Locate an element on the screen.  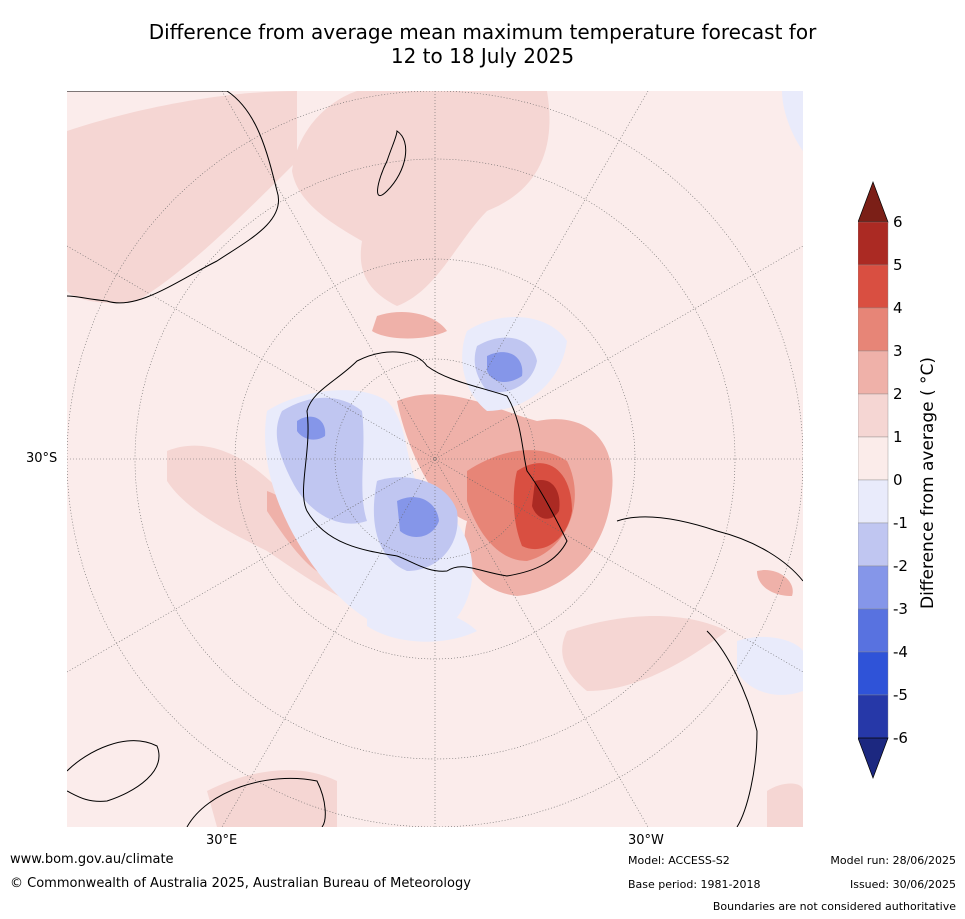
longitude-label-30w: 30°W is located at coordinates (646, 840).